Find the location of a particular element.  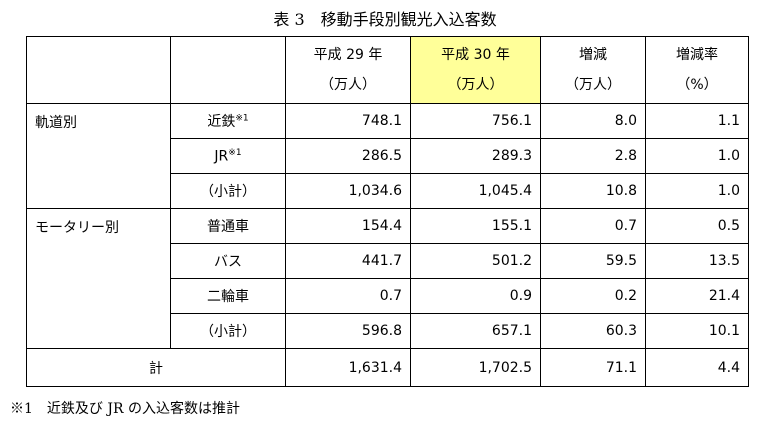

row-label-text: 近鉄 is located at coordinates (221, 122).